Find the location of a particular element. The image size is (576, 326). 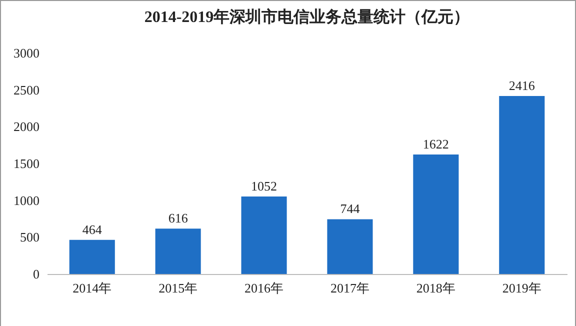

y-tick-label: 2500 is located at coordinates (27, 90).